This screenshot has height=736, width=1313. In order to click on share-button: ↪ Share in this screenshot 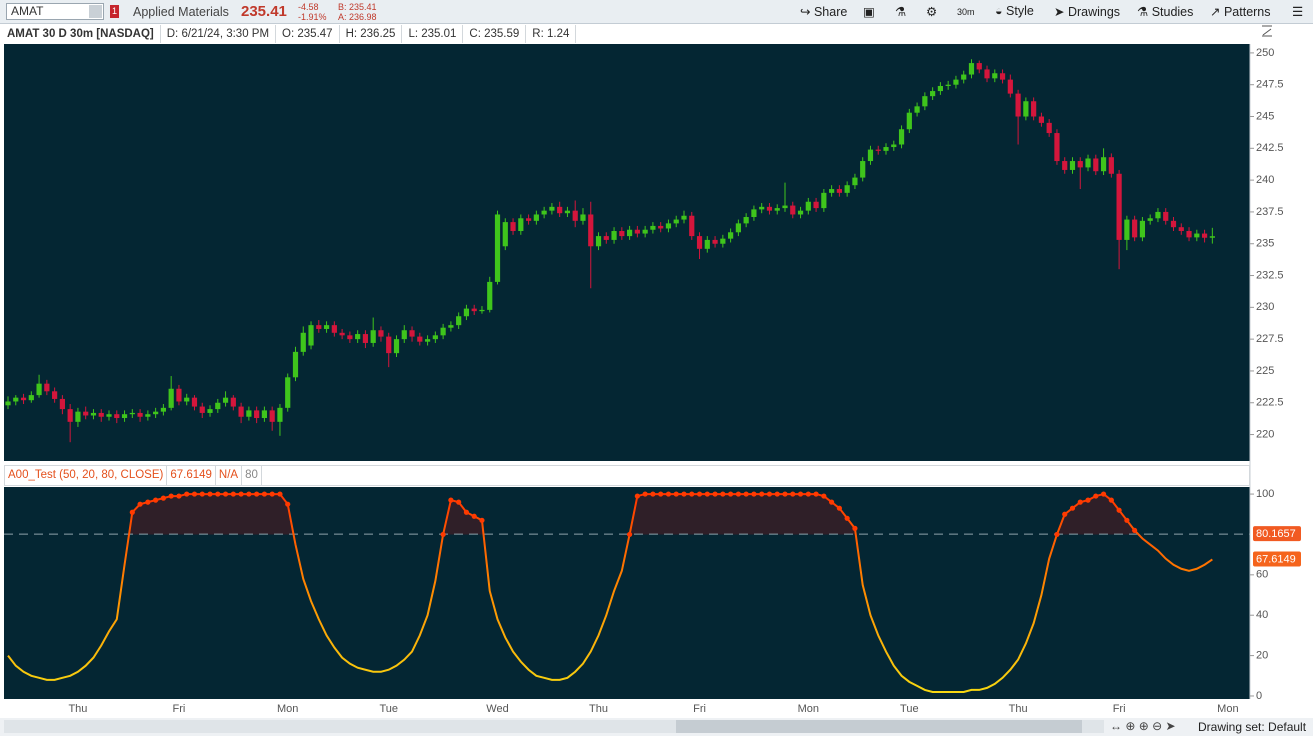, I will do `click(824, 12)`.